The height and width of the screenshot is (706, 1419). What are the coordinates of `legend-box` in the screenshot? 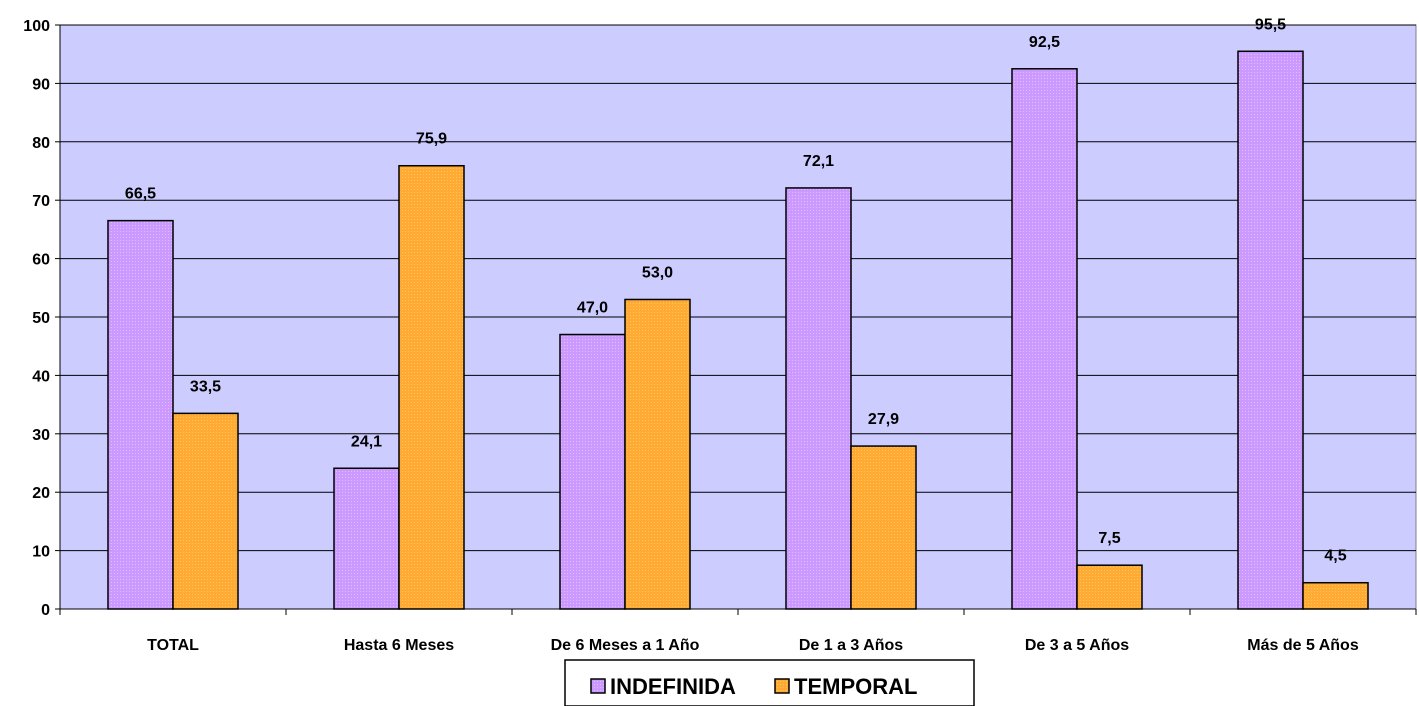 It's located at (769, 682).